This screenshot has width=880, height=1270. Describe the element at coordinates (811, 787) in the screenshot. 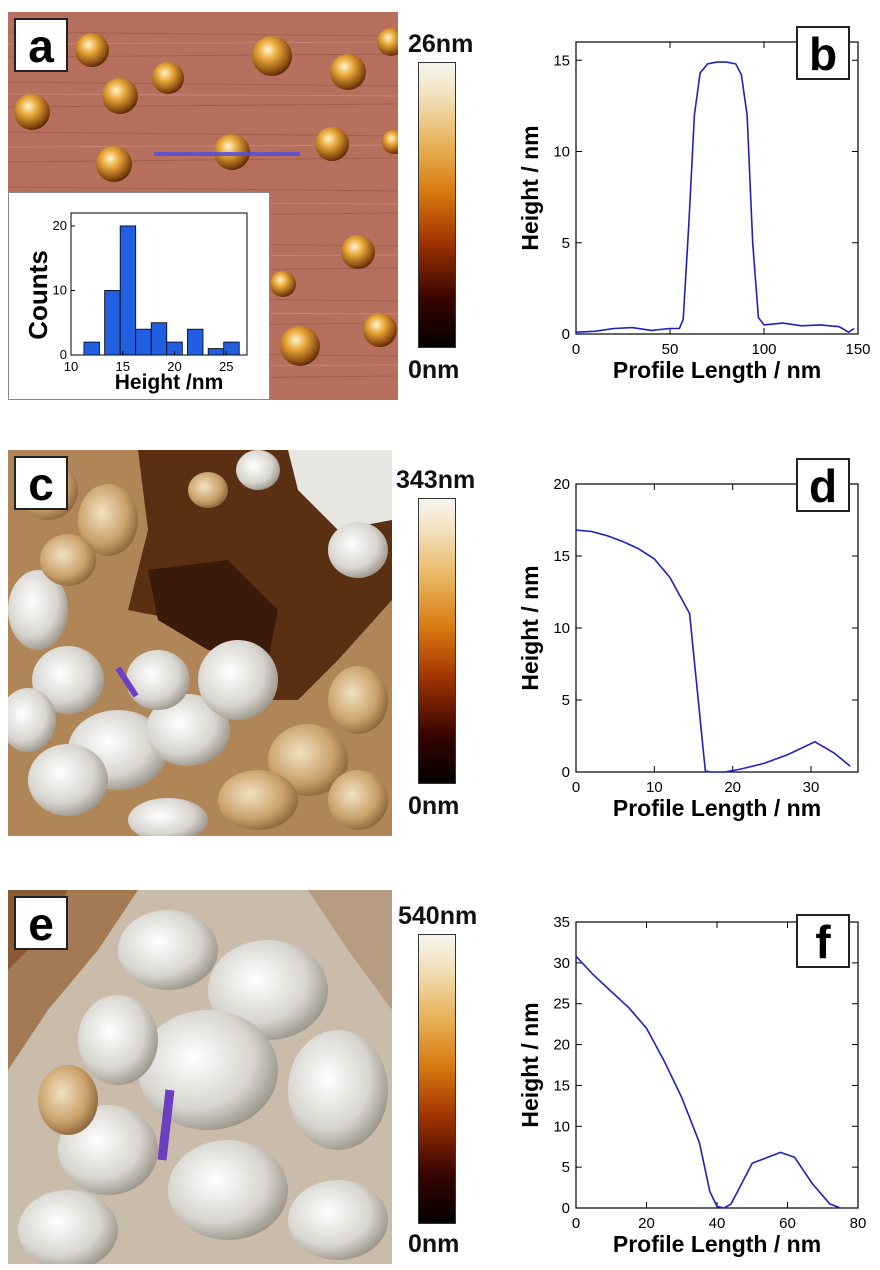

I see `x-tick-label: 30` at that location.